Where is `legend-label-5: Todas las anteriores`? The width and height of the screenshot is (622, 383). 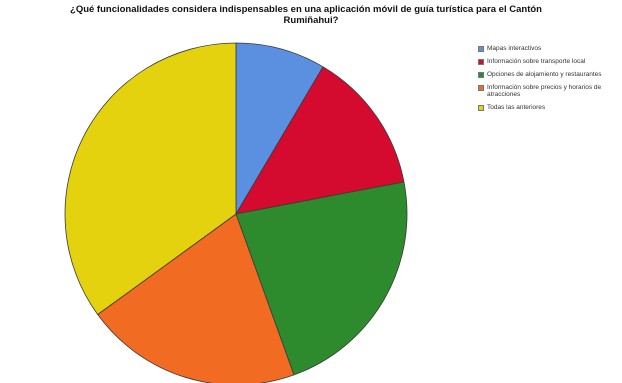
legend-label-5: Todas las anteriores is located at coordinates (516, 107).